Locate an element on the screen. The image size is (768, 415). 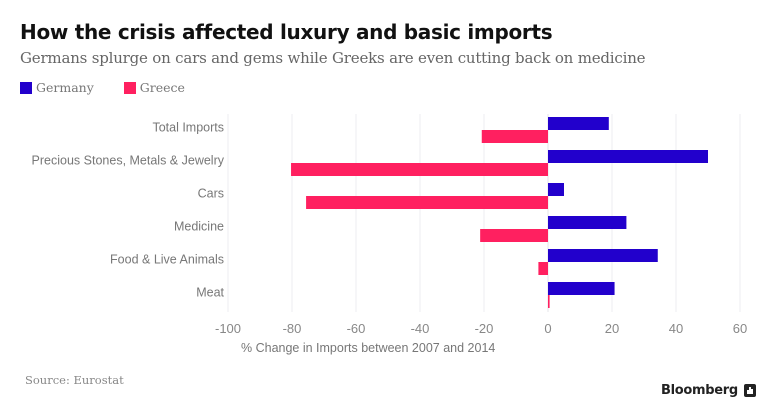
category-label: Meat is located at coordinates (210, 293).